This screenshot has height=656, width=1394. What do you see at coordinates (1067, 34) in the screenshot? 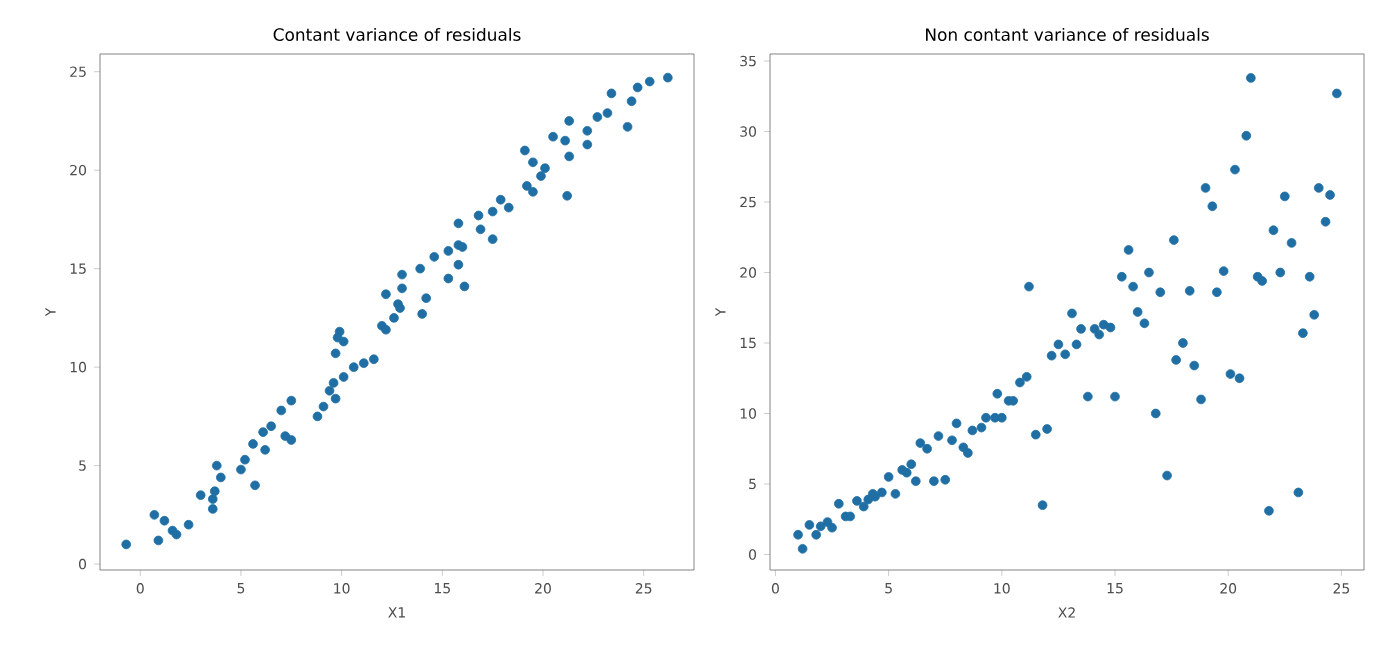
I see `chart-title: Non contant variance of residuals` at bounding box center [1067, 34].